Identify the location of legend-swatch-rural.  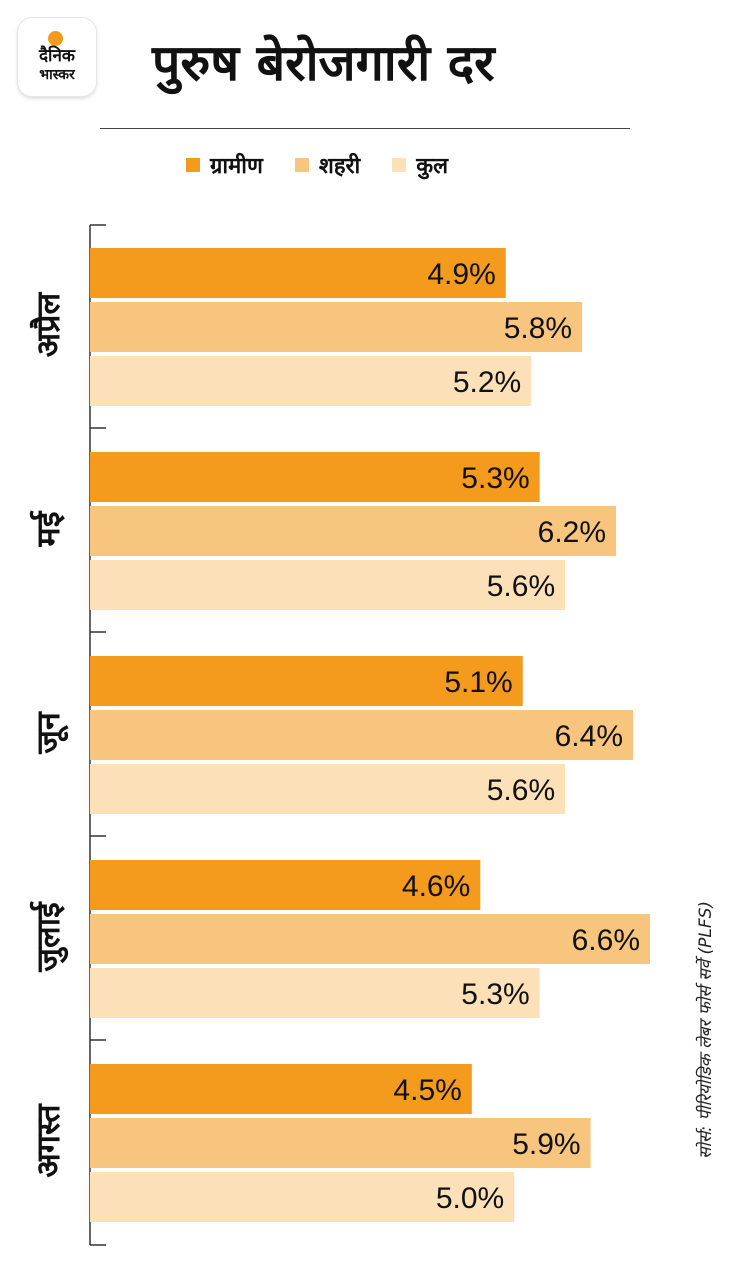
(193, 165).